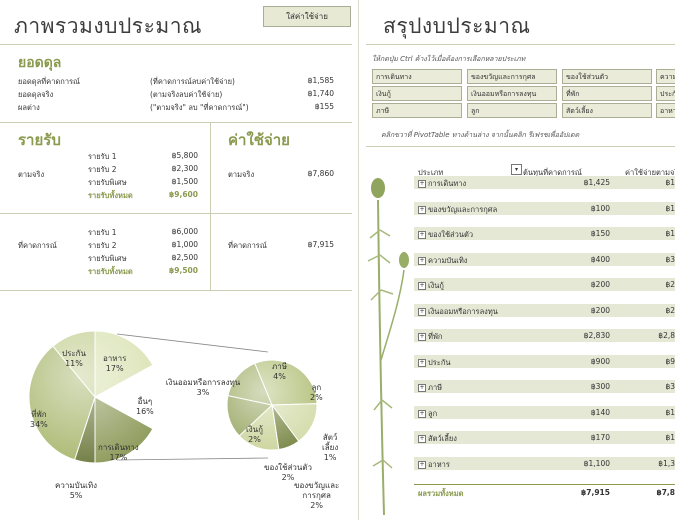 This screenshot has width=675, height=520. What do you see at coordinates (184, 244) in the screenshot?
I see `income-projected-item-value: ฿1,000` at bounding box center [184, 244].